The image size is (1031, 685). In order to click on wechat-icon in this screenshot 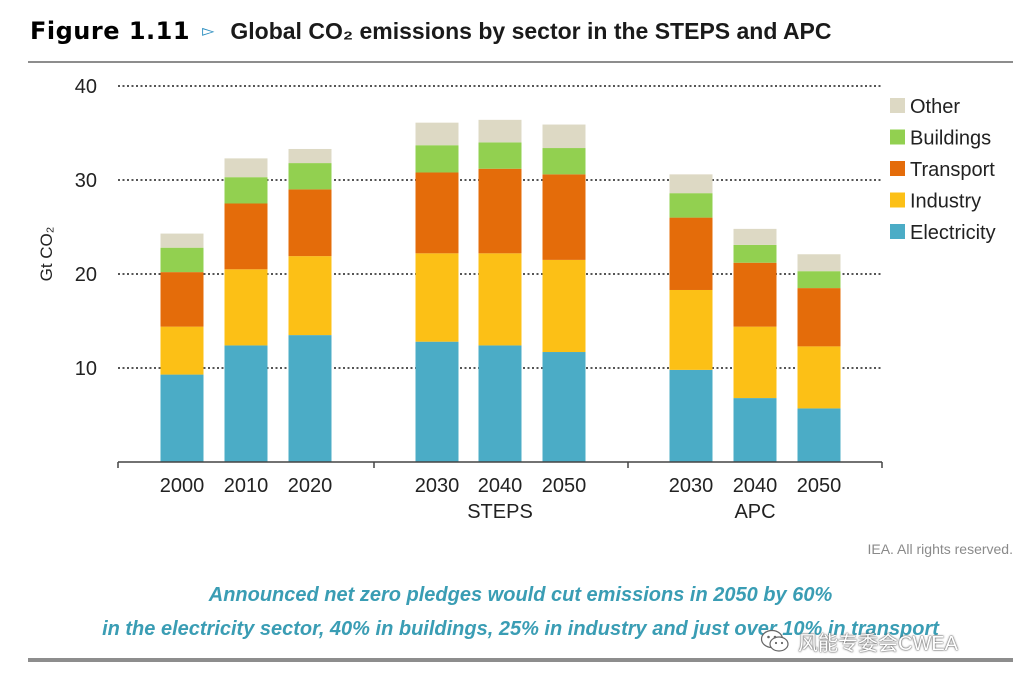, I will do `click(774, 640)`.